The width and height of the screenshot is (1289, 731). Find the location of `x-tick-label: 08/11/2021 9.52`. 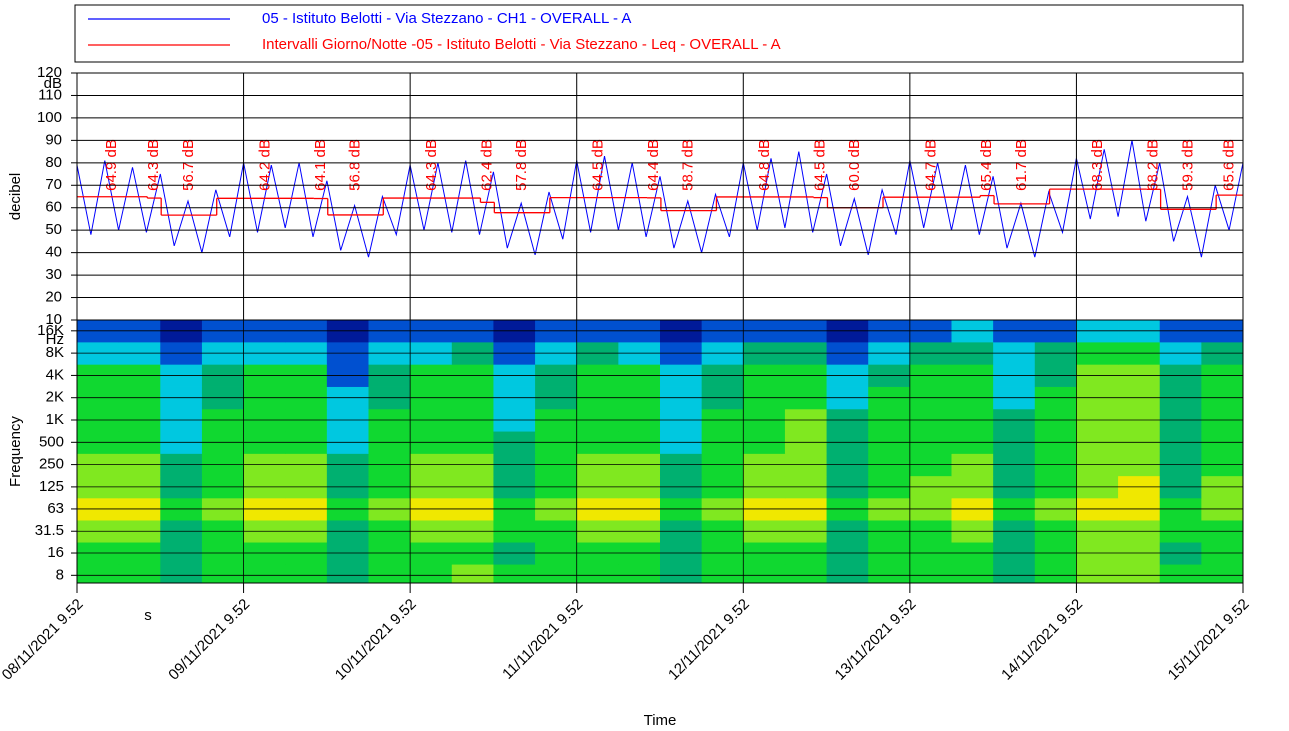

x-tick-label: 08/11/2021 9.52 is located at coordinates (43, 640).